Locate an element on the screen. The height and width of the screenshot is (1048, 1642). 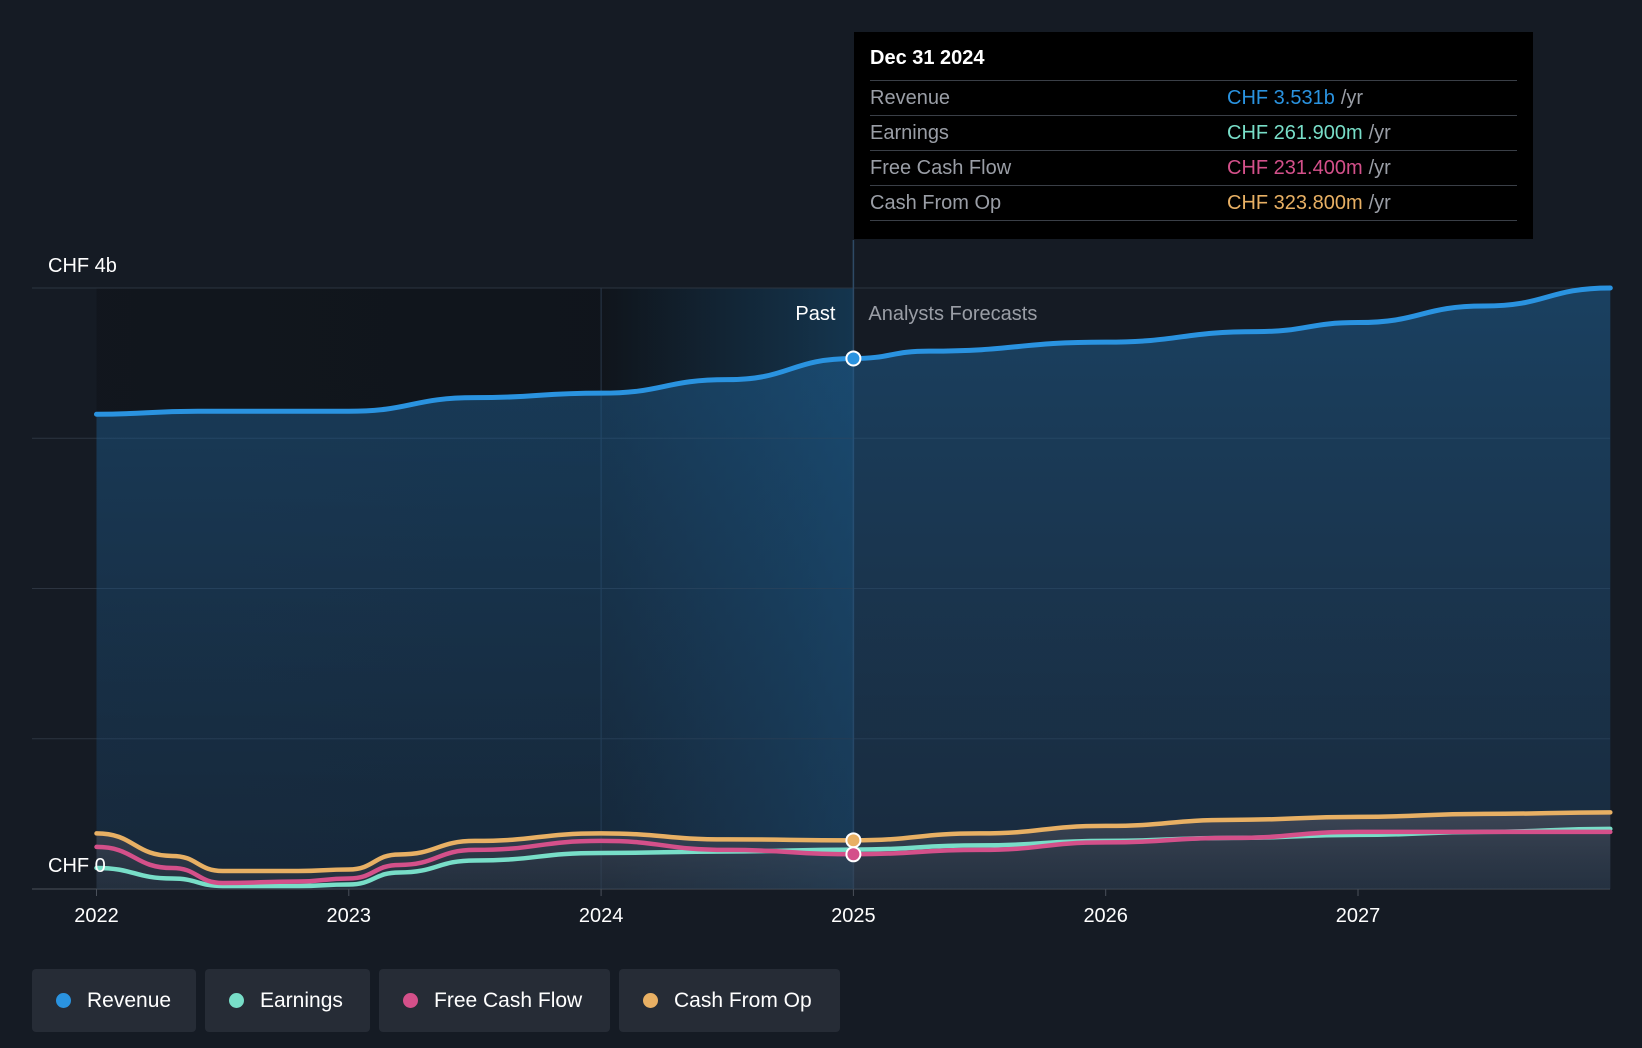
tooltip-row-revenue: Revenue CHF 3.531b /yr is located at coordinates (1193, 98).